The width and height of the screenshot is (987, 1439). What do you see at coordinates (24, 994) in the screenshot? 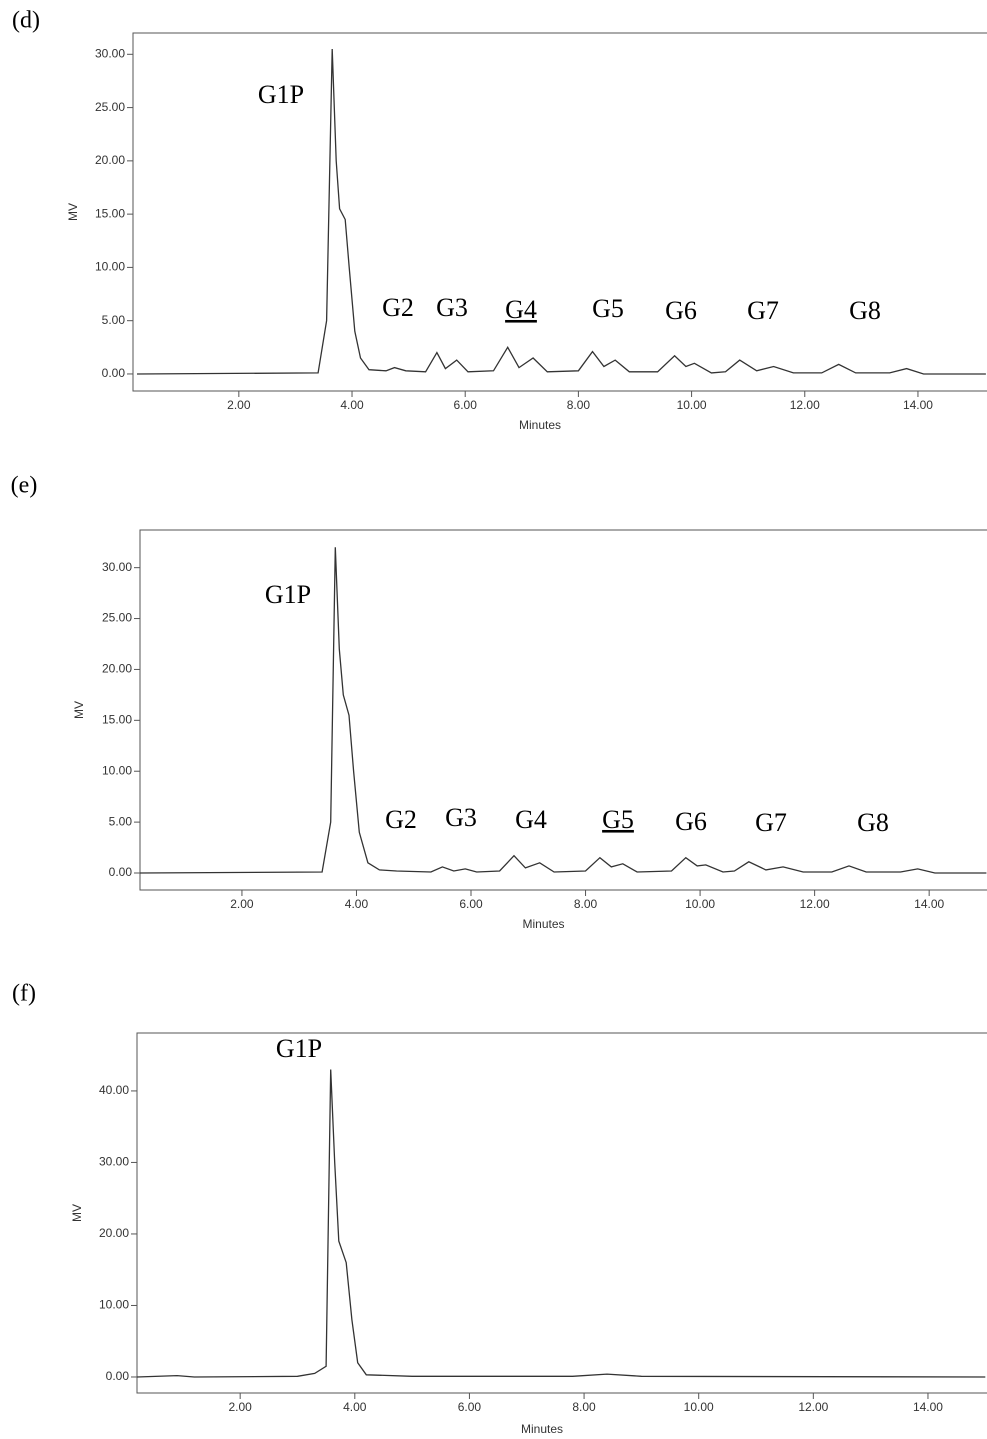
I see `panel-label: (f)` at bounding box center [24, 994].